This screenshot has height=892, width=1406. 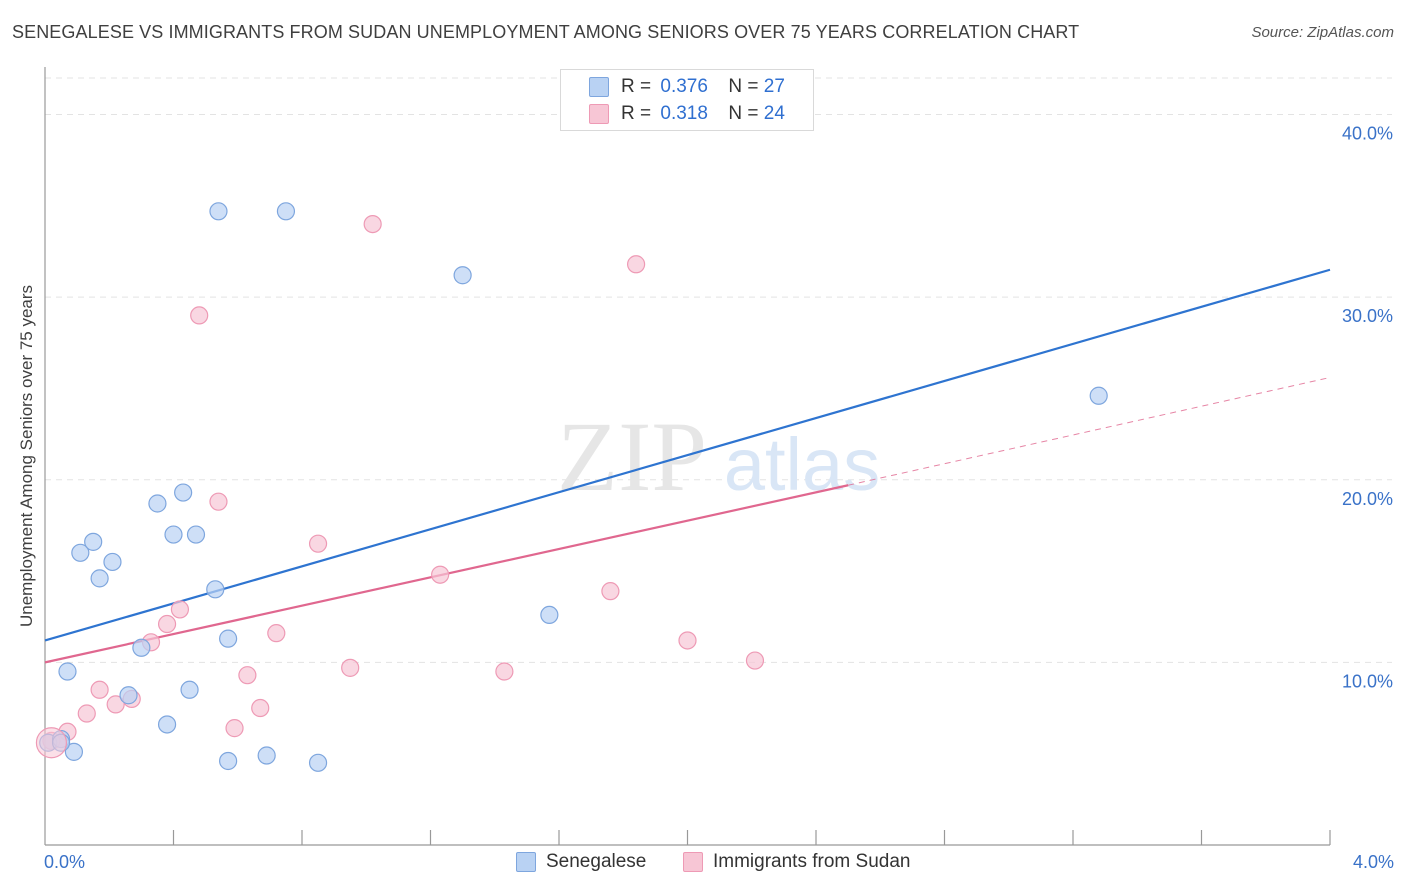 I want to click on series-swatch-senegalese, so click(x=526, y=862).